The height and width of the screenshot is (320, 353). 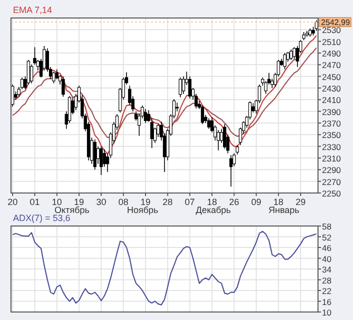 I want to click on y-tick-label: 2410, so click(x=332, y=100).